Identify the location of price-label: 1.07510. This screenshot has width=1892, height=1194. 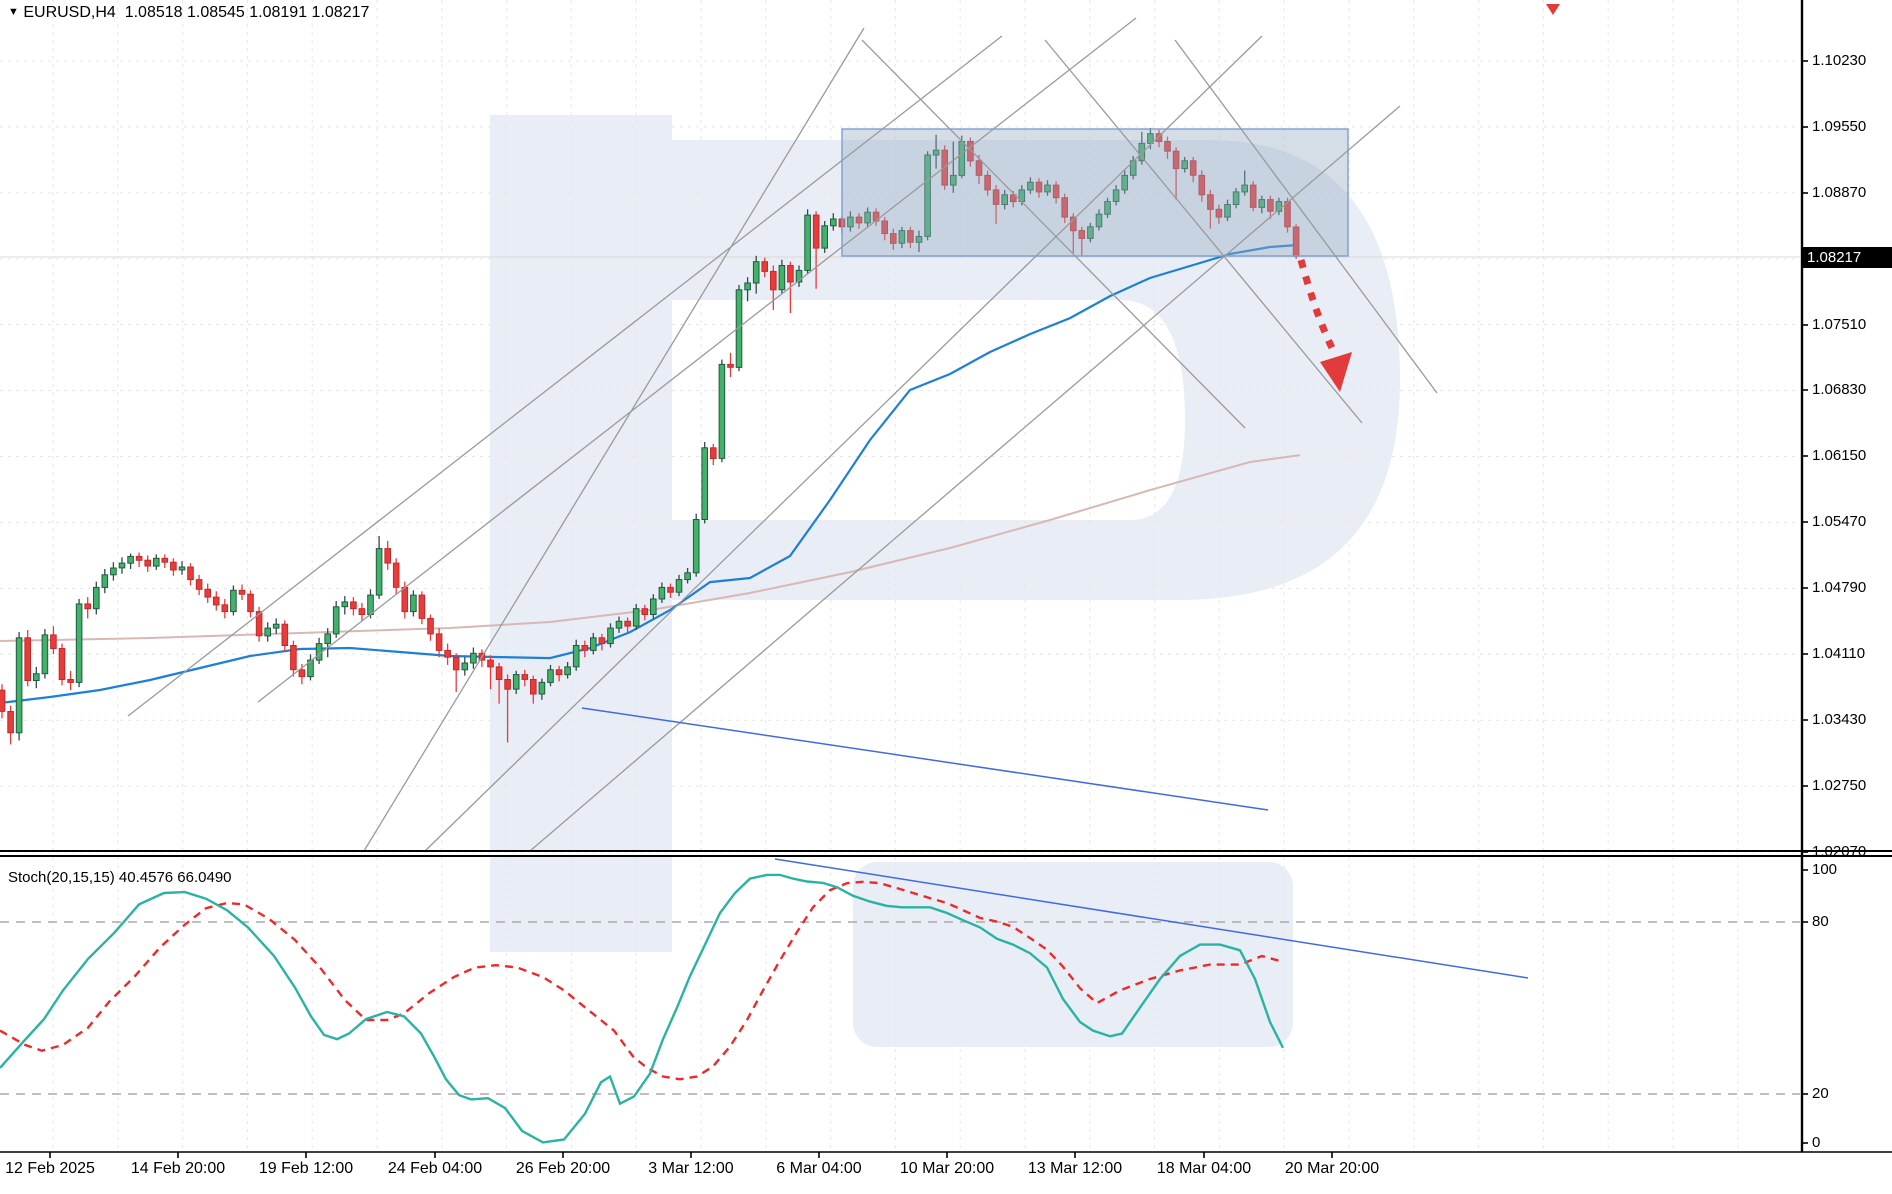
(1839, 324).